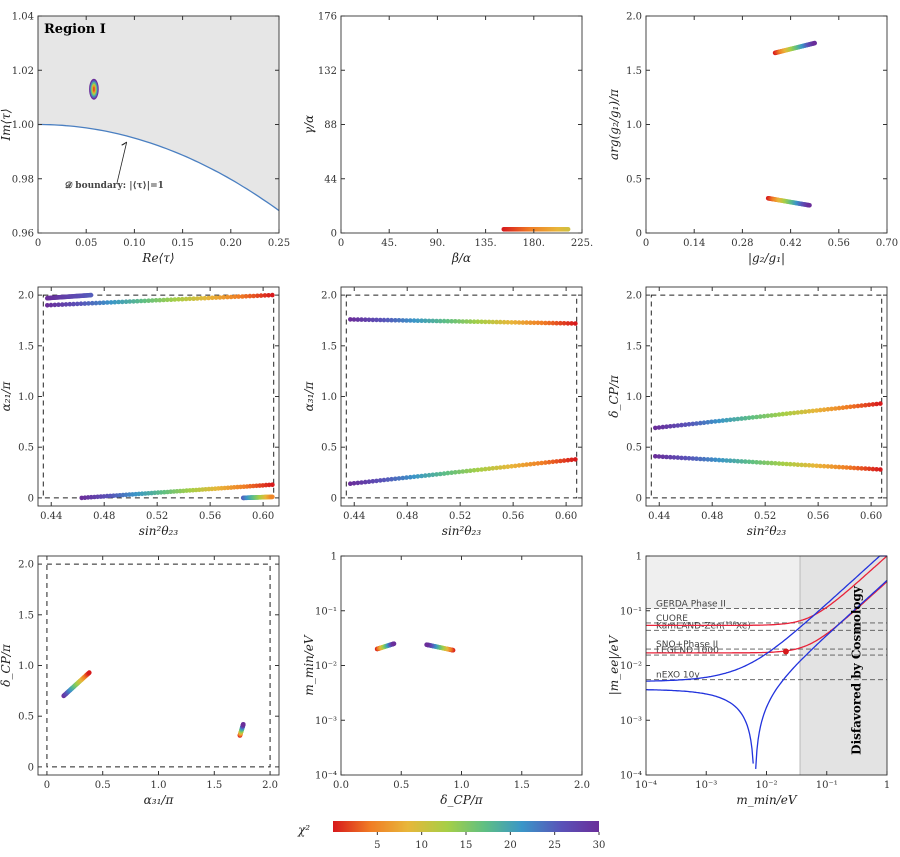 The height and width of the screenshot is (857, 900). Describe the element at coordinates (23, 125) in the screenshot. I see `y-tick-label: 1.00` at that location.